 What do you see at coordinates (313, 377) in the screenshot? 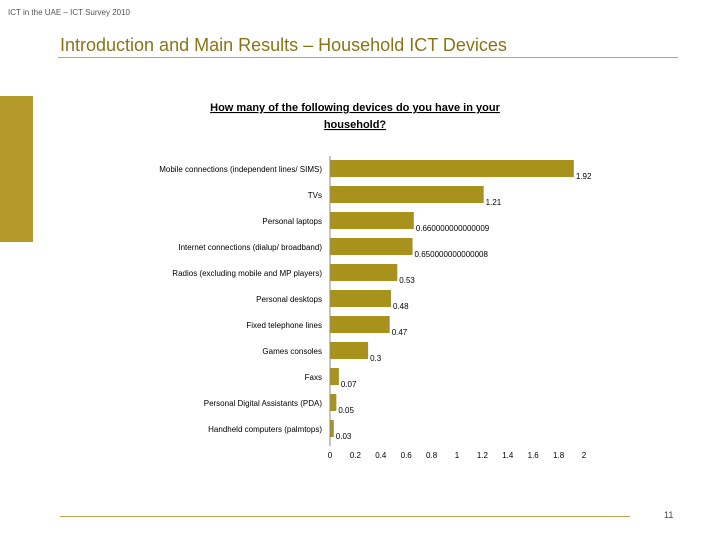
I see `category-label: Faxs` at bounding box center [313, 377].